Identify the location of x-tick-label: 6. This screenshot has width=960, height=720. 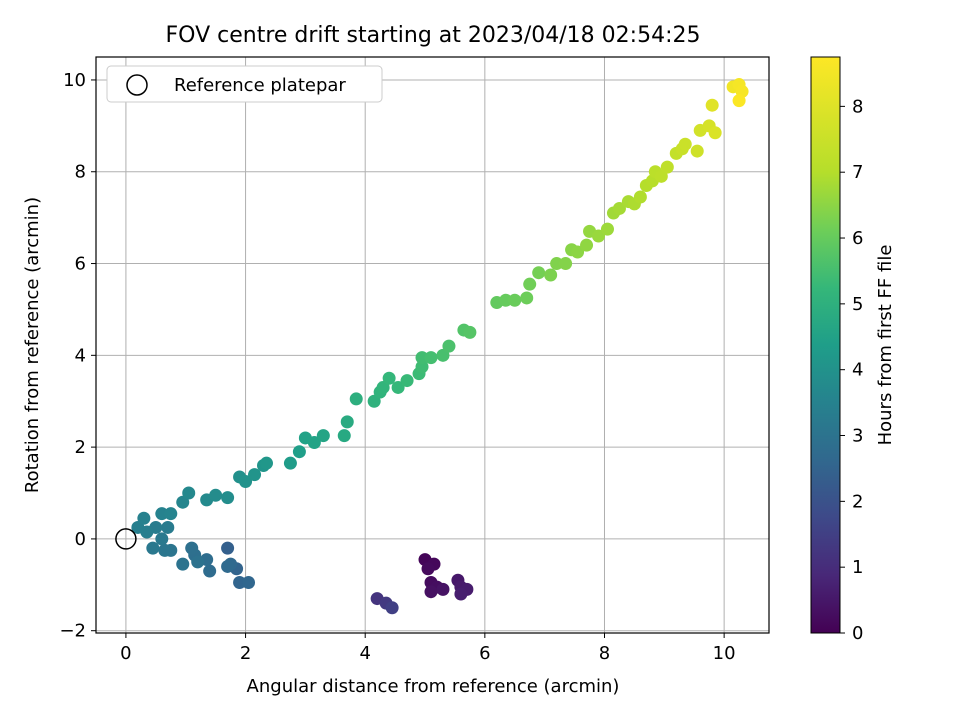
(484, 653).